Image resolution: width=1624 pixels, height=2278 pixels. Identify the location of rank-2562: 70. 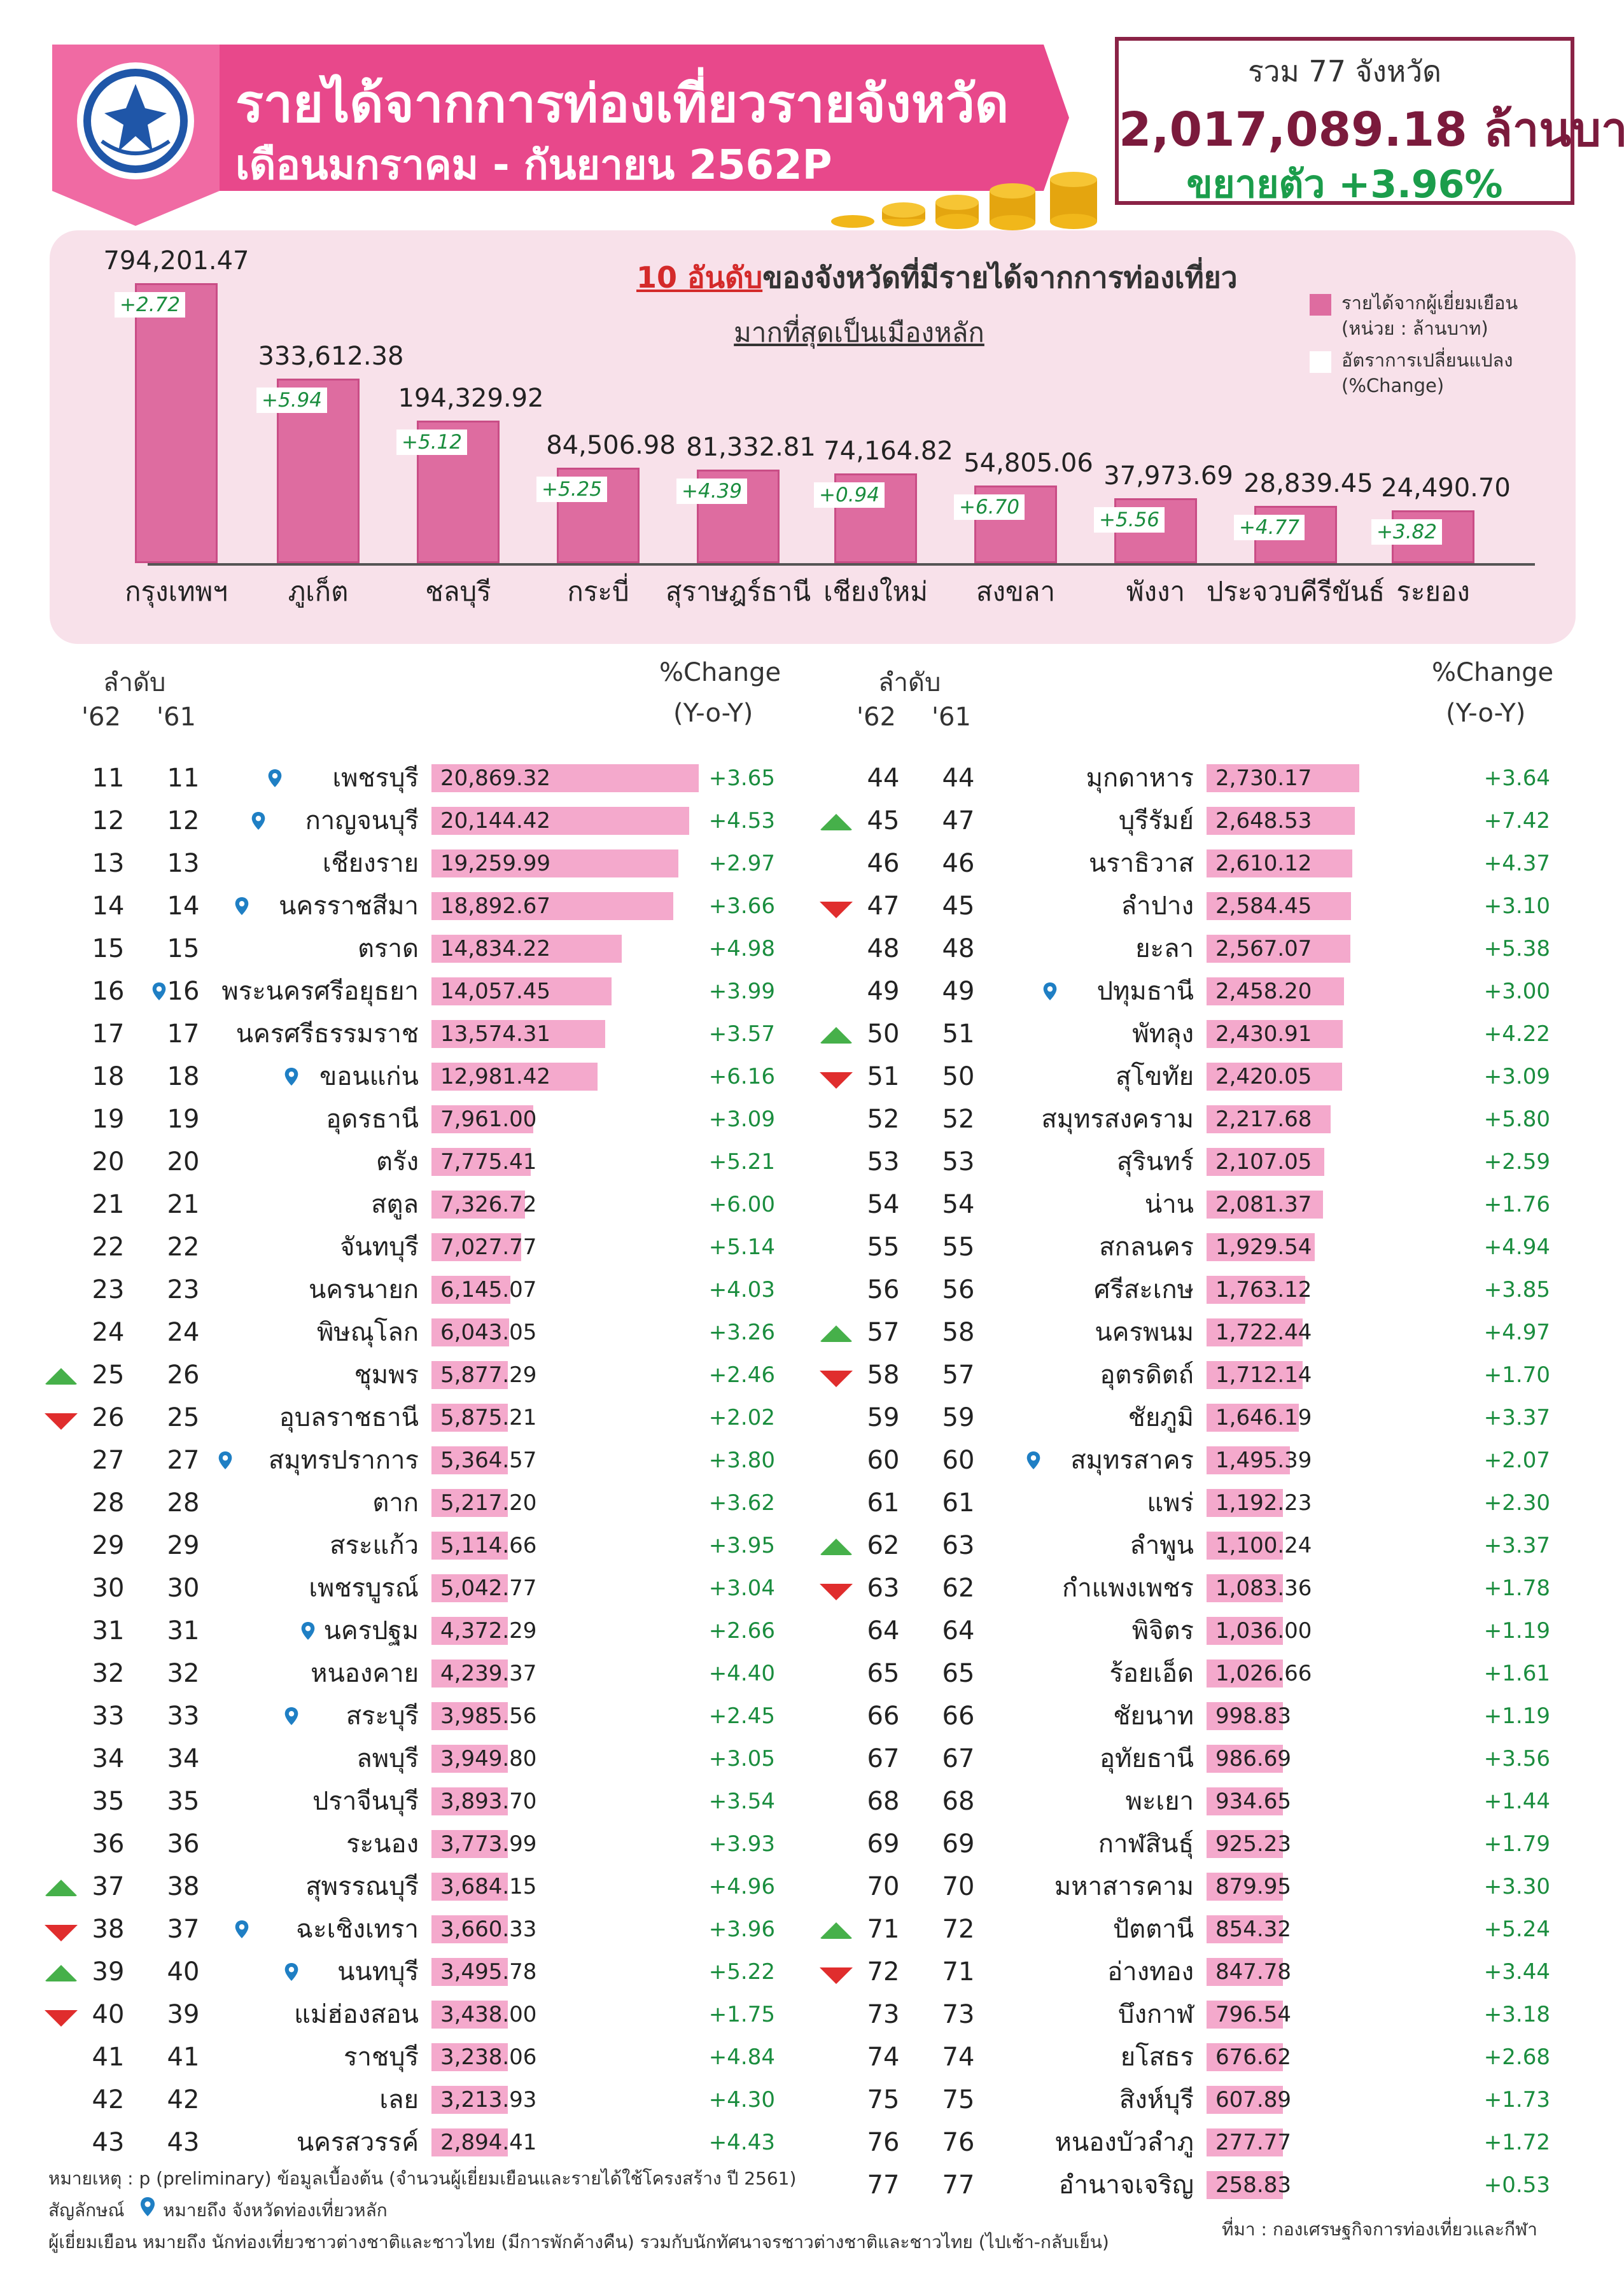
(883, 1886).